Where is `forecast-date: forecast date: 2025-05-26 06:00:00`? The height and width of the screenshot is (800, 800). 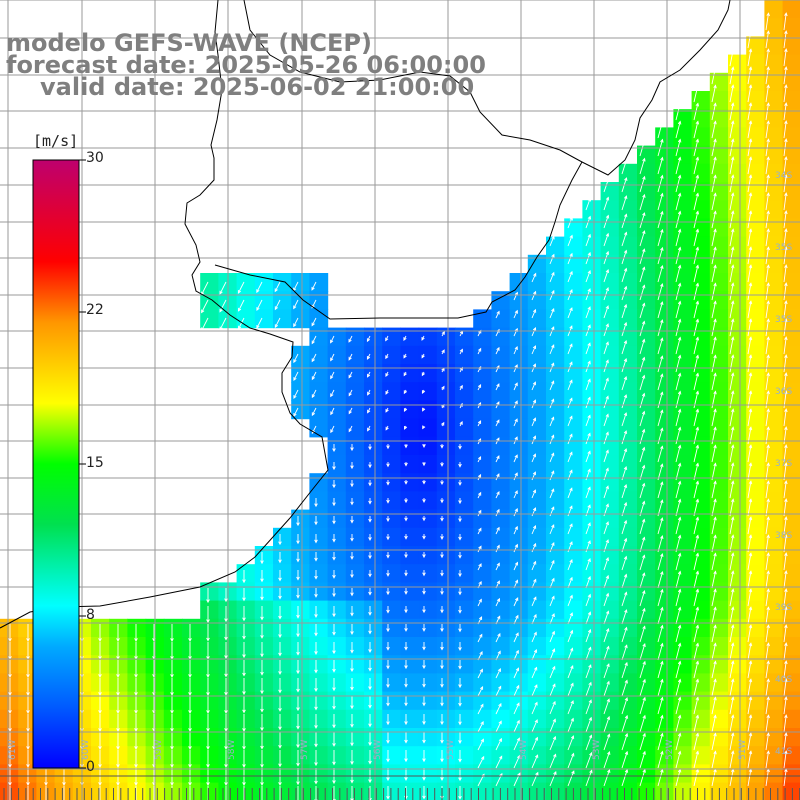 forecast-date: forecast date: 2025-05-26 06:00:00 is located at coordinates (246, 65).